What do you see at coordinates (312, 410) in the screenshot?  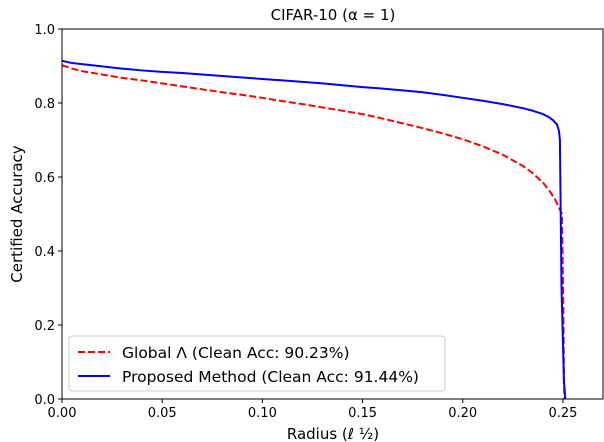 I see `x-axis: 0.00 0.05 0.10 0.15 0.20 0.25` at bounding box center [312, 410].